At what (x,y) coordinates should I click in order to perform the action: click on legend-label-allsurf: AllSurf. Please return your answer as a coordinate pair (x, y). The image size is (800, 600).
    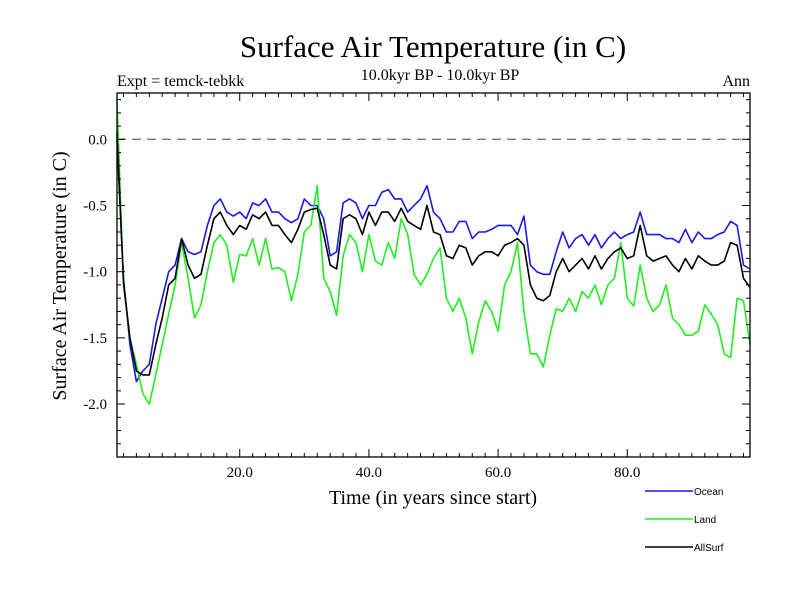
    Looking at the image, I should click on (709, 548).